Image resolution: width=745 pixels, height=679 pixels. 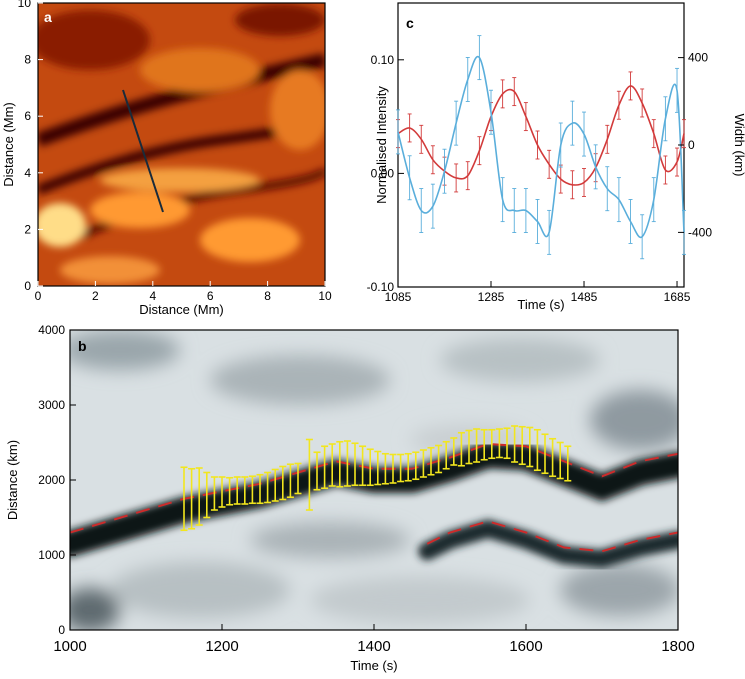 I want to click on panel-c-plot, so click(x=541, y=147).